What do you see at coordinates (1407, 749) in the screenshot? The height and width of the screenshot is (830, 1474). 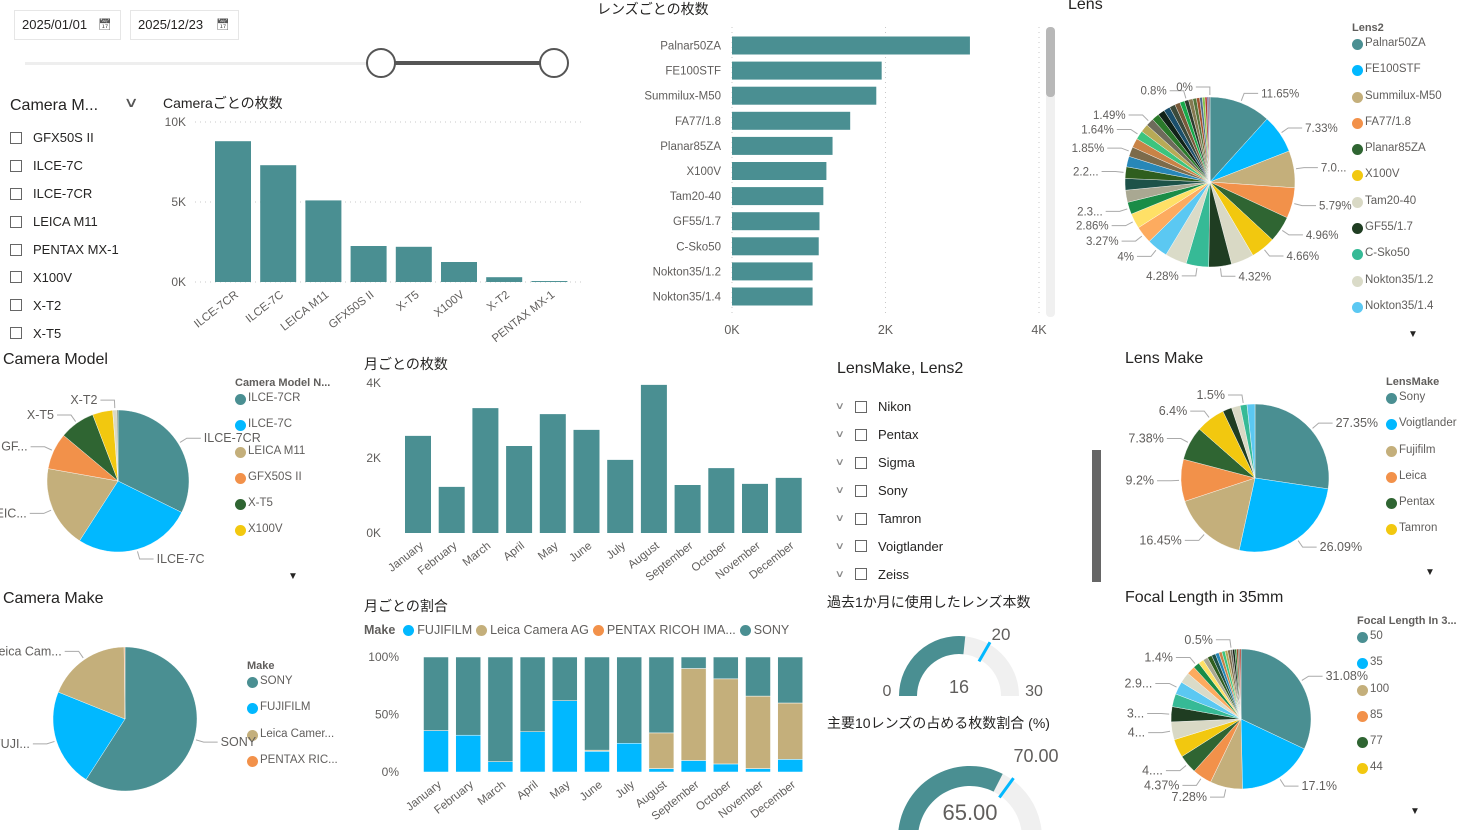 I see `legend-item: 77` at bounding box center [1407, 749].